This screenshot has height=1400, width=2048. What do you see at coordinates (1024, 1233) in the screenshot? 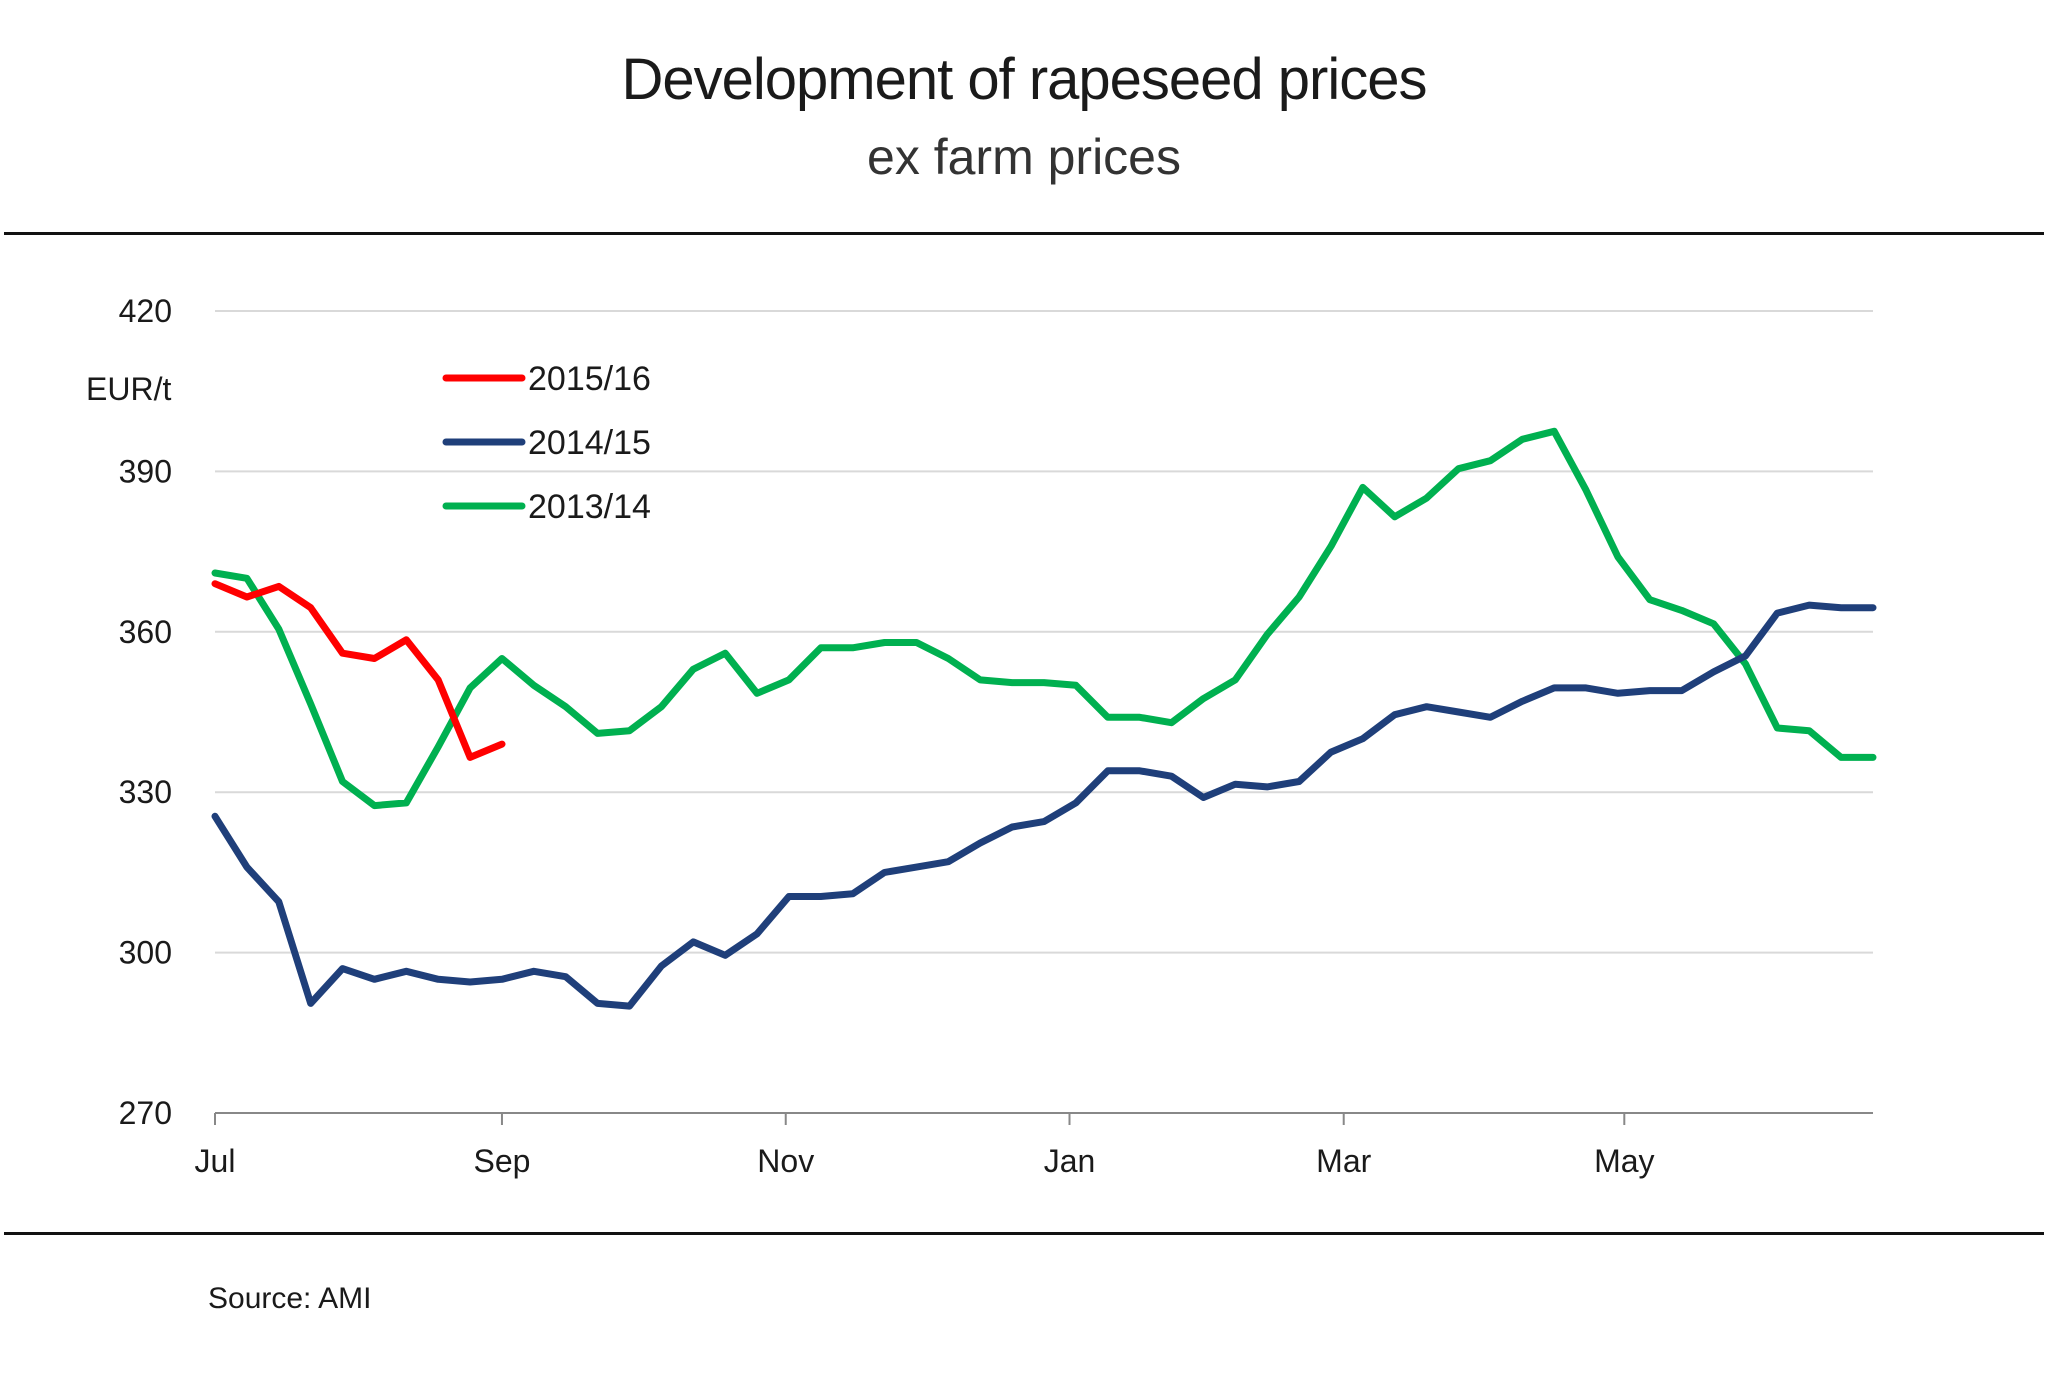
I see `bottom-divider` at bounding box center [1024, 1233].